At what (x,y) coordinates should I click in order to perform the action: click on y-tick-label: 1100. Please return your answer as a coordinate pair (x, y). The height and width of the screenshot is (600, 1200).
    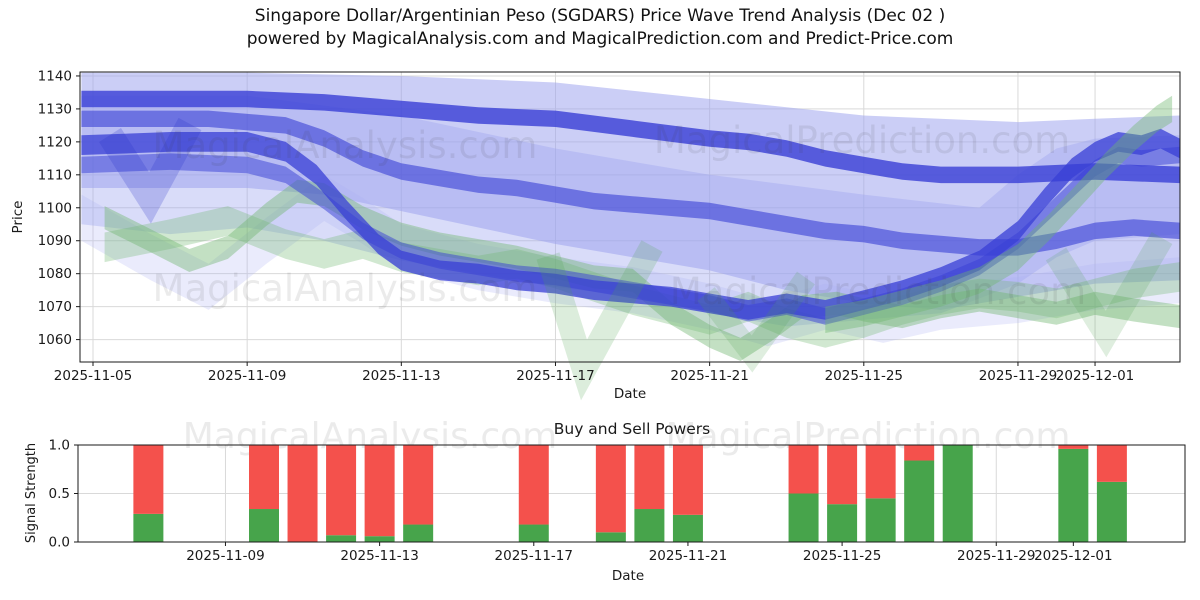
    Looking at the image, I should click on (55, 208).